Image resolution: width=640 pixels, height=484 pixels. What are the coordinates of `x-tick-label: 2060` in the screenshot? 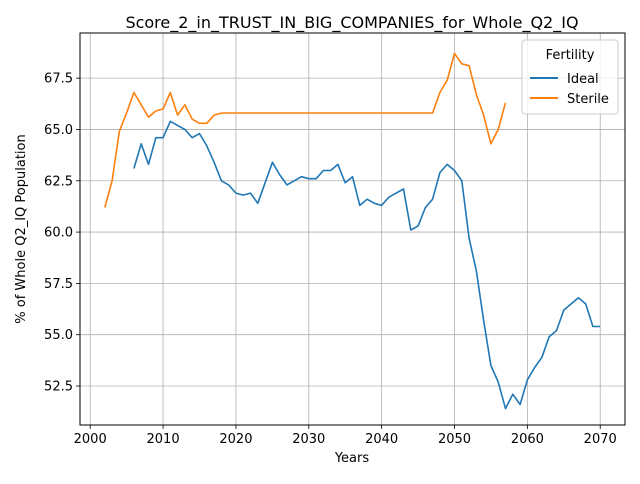 It's located at (527, 439).